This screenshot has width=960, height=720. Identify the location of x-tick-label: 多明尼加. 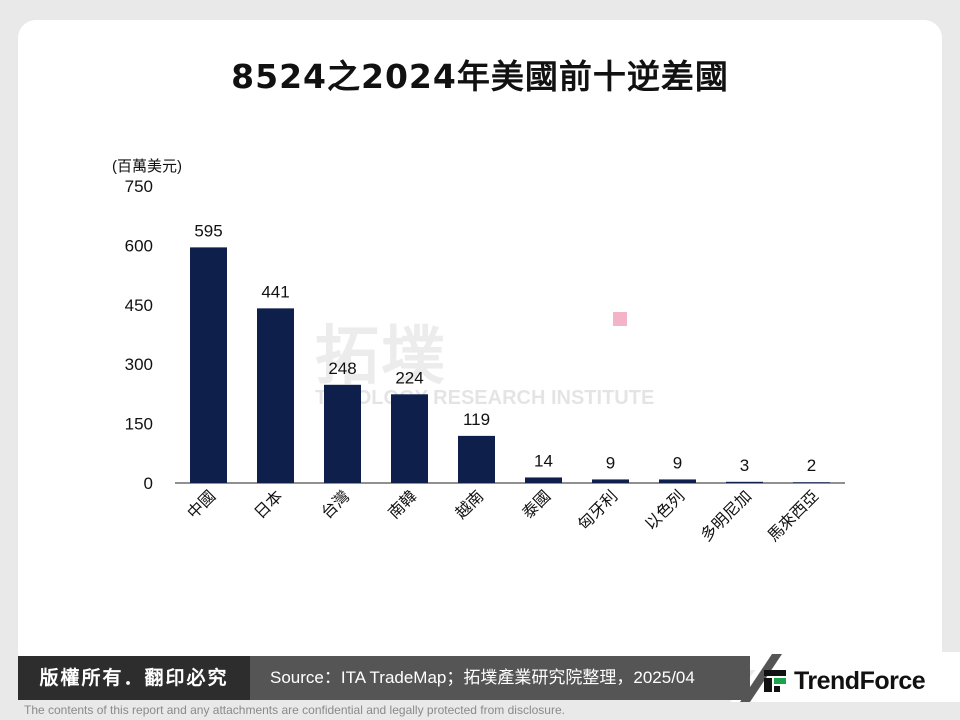
(726, 515).